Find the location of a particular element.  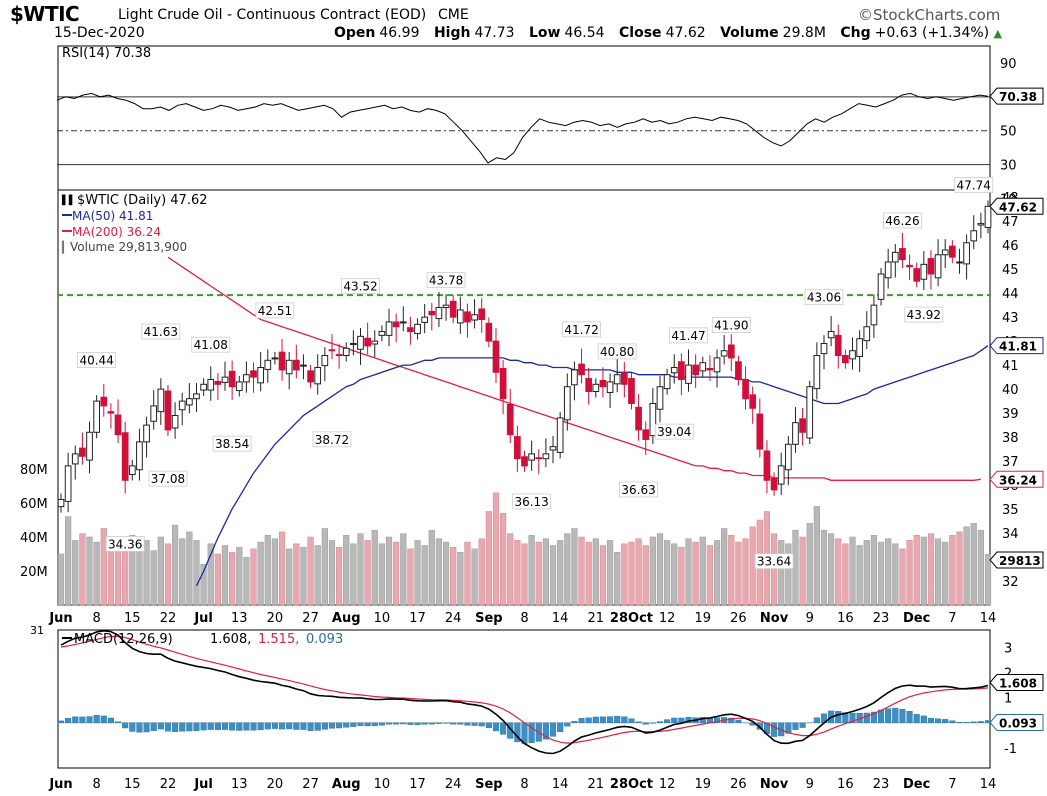

ma200-value-tag-text: 36.24 is located at coordinates (1018, 480).